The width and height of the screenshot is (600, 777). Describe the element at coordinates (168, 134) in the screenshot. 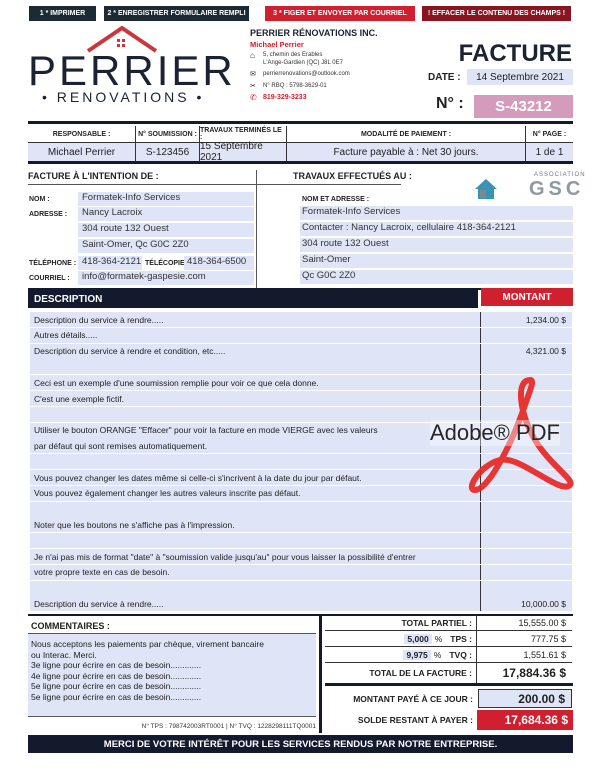

I see `header-soumission: N° SOUMISSION :` at that location.